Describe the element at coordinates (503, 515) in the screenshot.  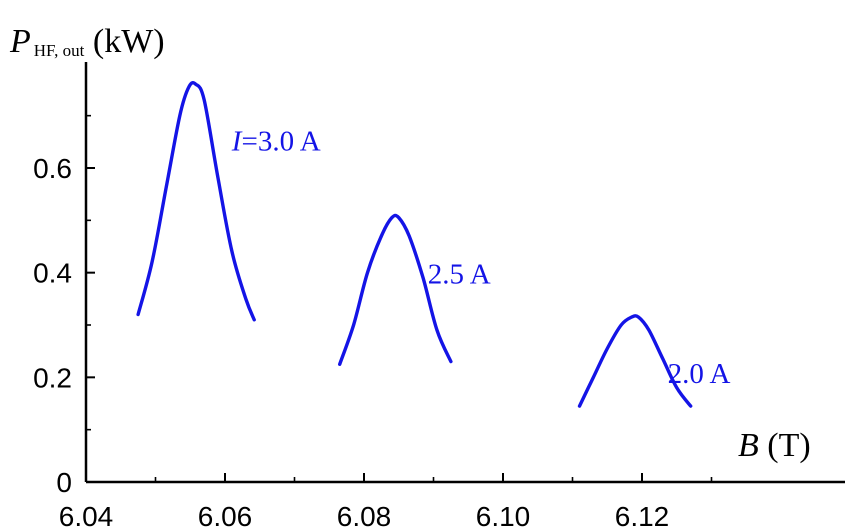
I see `x-tick-label: 6.10` at that location.